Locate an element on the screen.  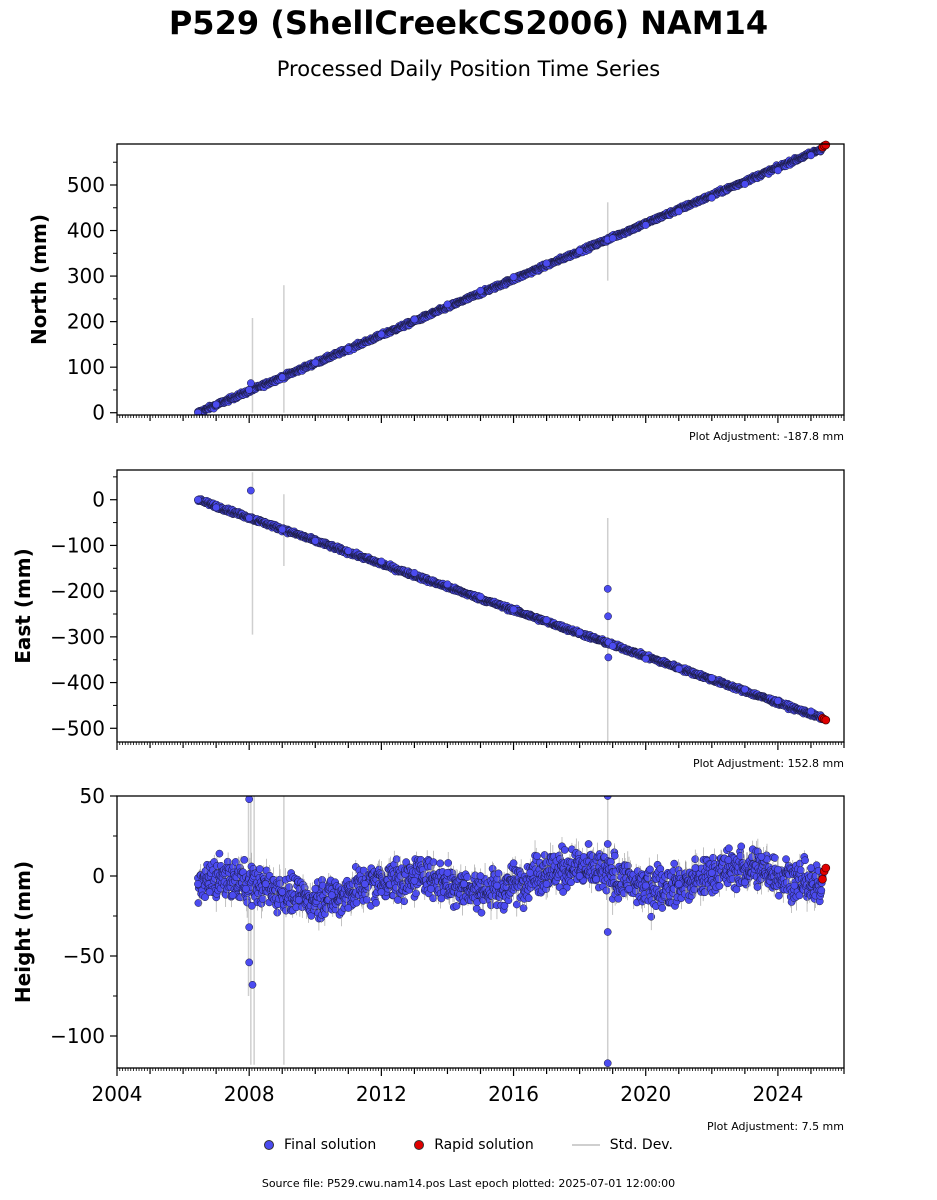
east-ytick-label: −300 is located at coordinates (77, 637).